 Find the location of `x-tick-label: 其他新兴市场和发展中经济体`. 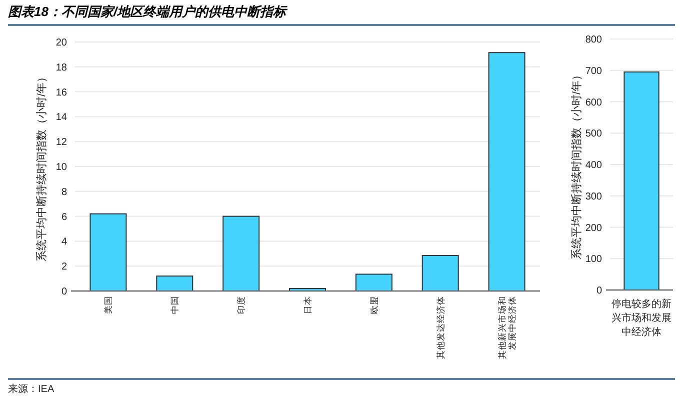

x-tick-label: 其他新兴市场和发展中经济体 is located at coordinates (506, 327).